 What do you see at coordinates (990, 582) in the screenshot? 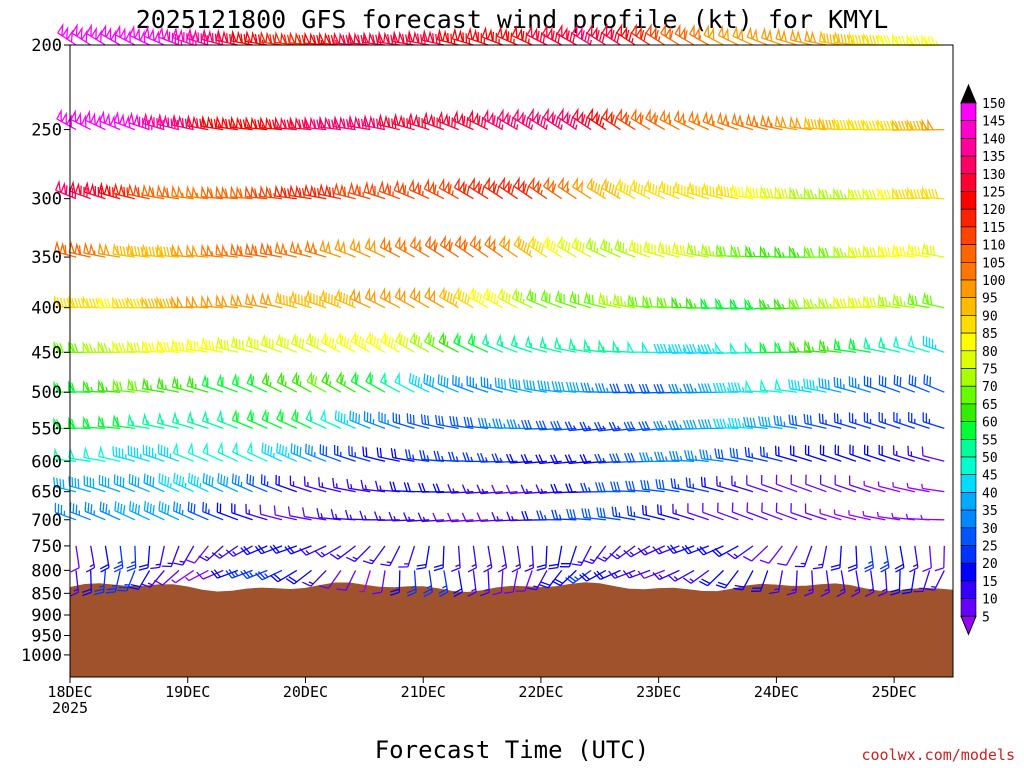
I see `colorbar-label: 15` at bounding box center [990, 582].